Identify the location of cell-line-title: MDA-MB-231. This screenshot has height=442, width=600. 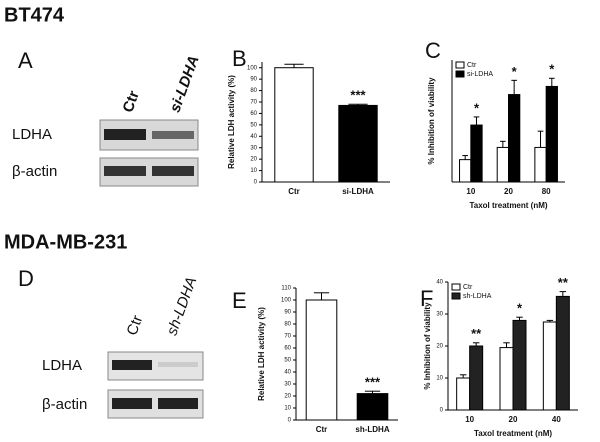
(65, 242).